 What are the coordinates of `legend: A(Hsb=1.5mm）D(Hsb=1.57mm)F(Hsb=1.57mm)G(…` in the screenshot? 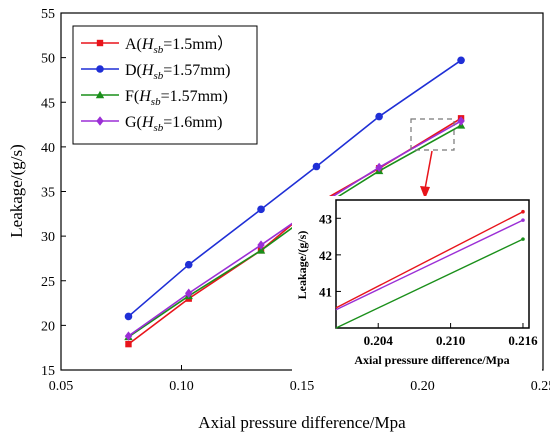 It's located at (165, 85).